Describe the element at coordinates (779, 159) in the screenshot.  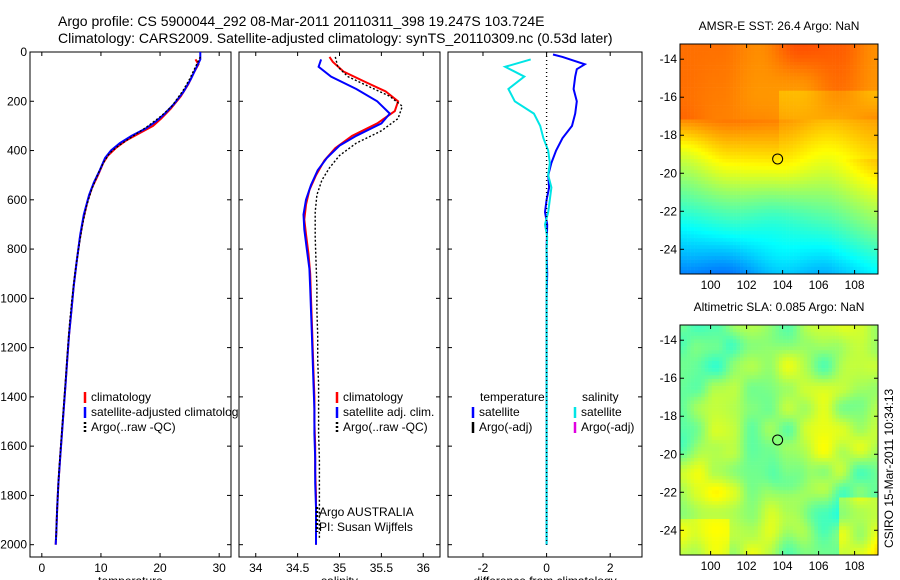
I see `sst_map-heatmap-cells` at that location.